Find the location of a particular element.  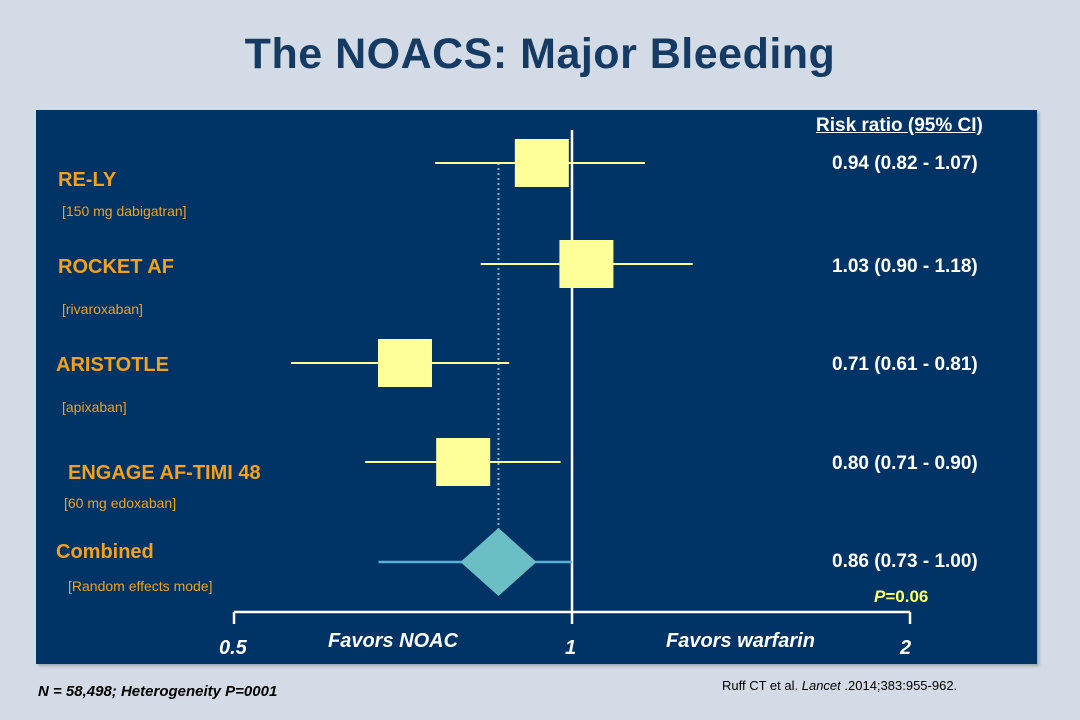

favors-warfarin-label: Favors warfarin is located at coordinates (740, 641).